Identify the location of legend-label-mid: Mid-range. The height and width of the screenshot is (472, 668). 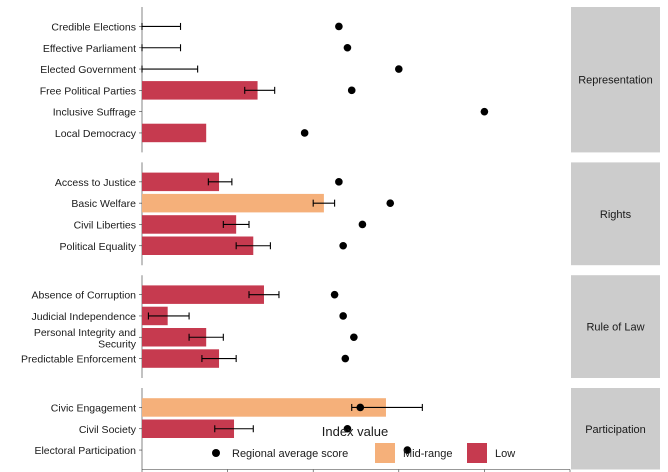
(428, 454).